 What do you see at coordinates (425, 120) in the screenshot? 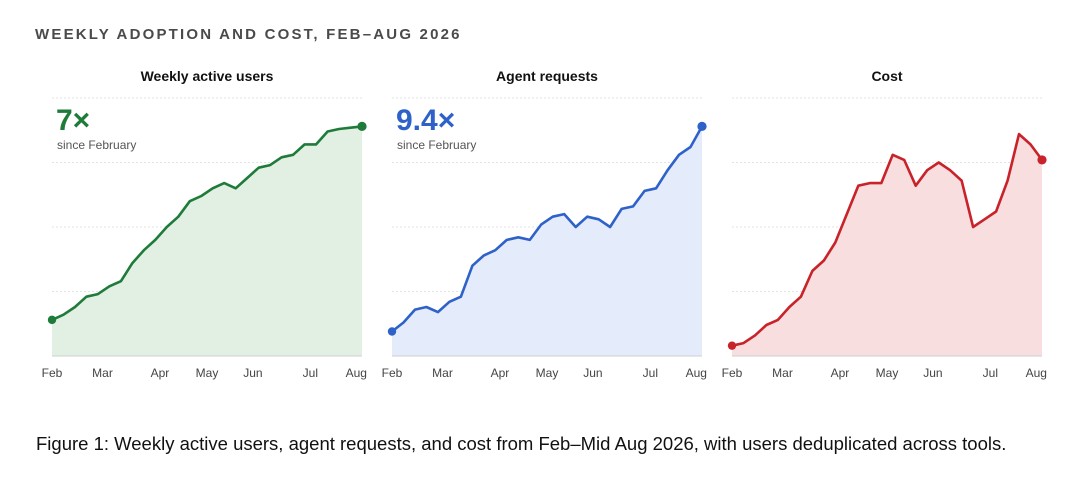
I see `callout-value: 9.4×` at bounding box center [425, 120].